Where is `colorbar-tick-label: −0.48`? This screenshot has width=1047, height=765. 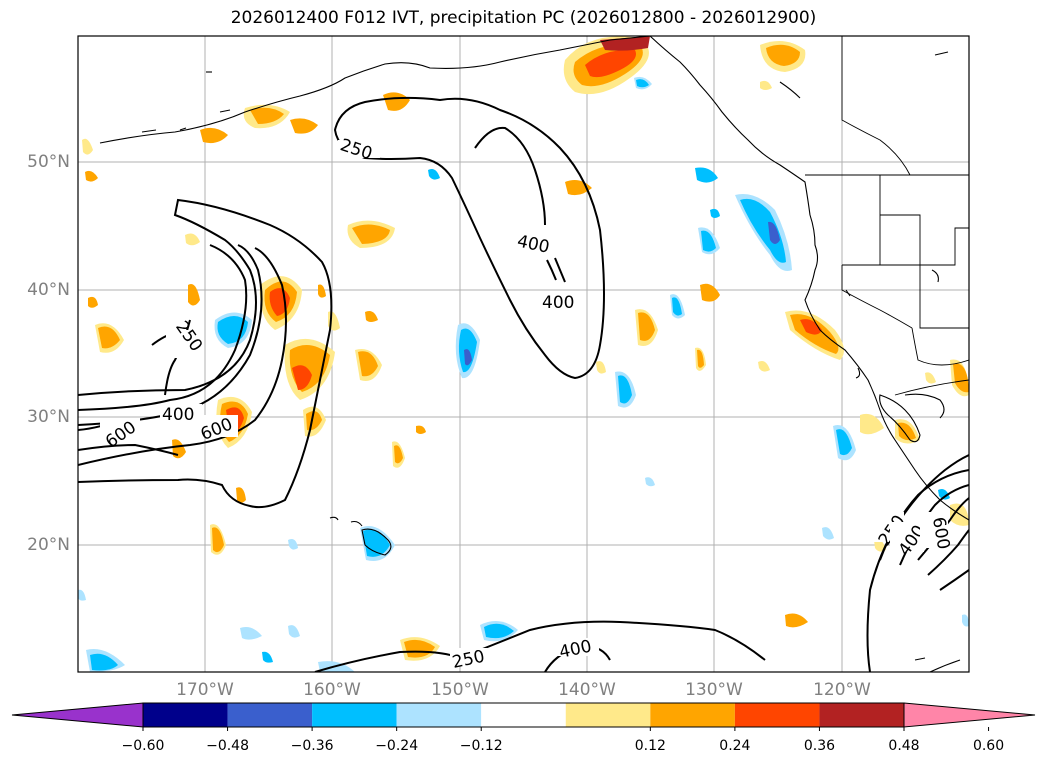 colorbar-tick-label: −0.48 is located at coordinates (227, 746).